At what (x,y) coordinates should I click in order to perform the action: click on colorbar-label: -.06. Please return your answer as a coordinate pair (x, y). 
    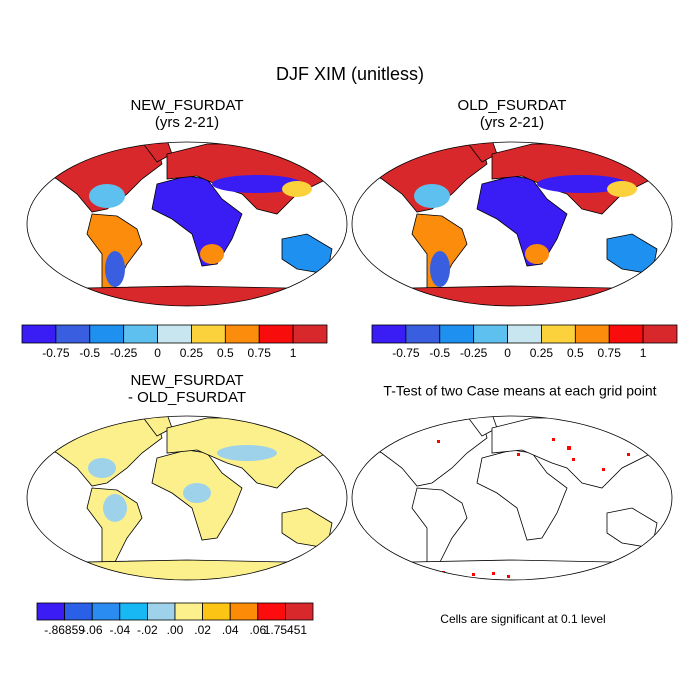
    Looking at the image, I should click on (92, 630).